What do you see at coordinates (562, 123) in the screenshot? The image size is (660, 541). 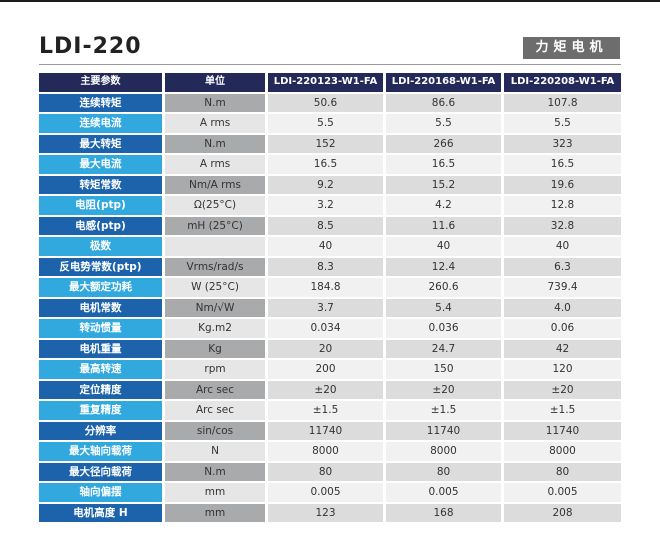 I see `model-3-value-cell: 5.5` at bounding box center [562, 123].